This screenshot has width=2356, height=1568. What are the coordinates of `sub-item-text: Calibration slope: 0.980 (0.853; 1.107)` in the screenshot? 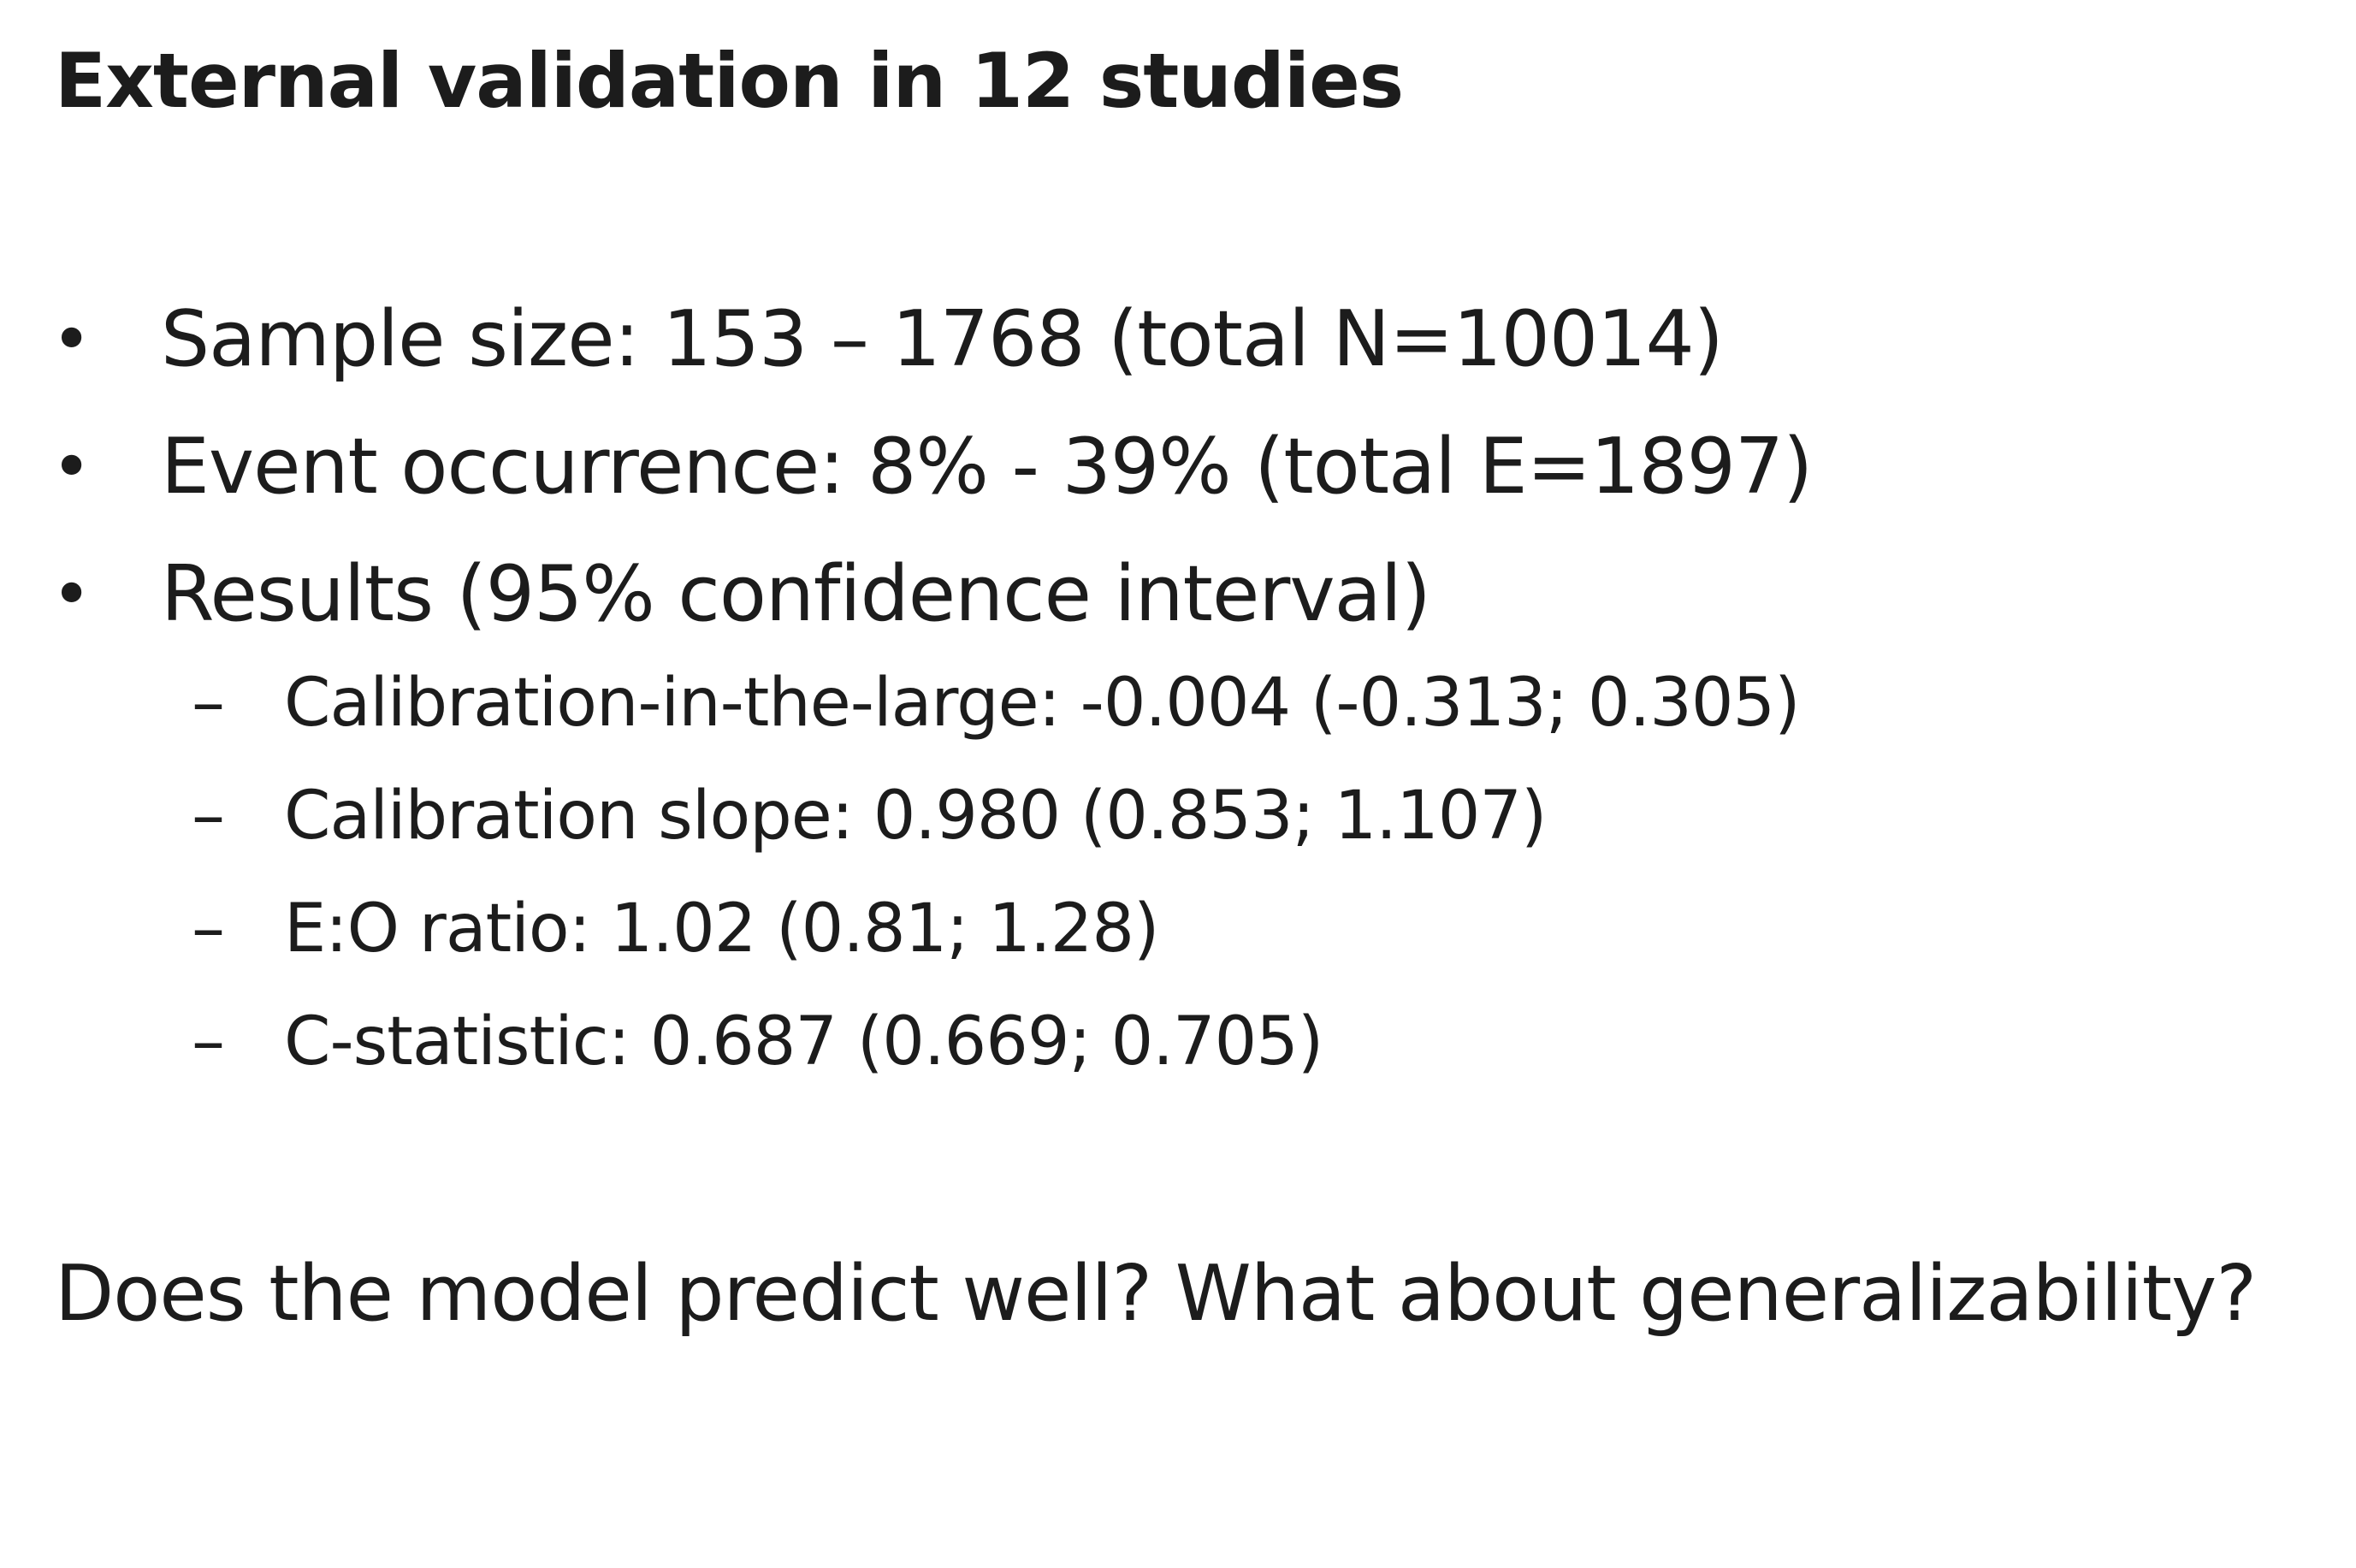 It's located at (915, 816).